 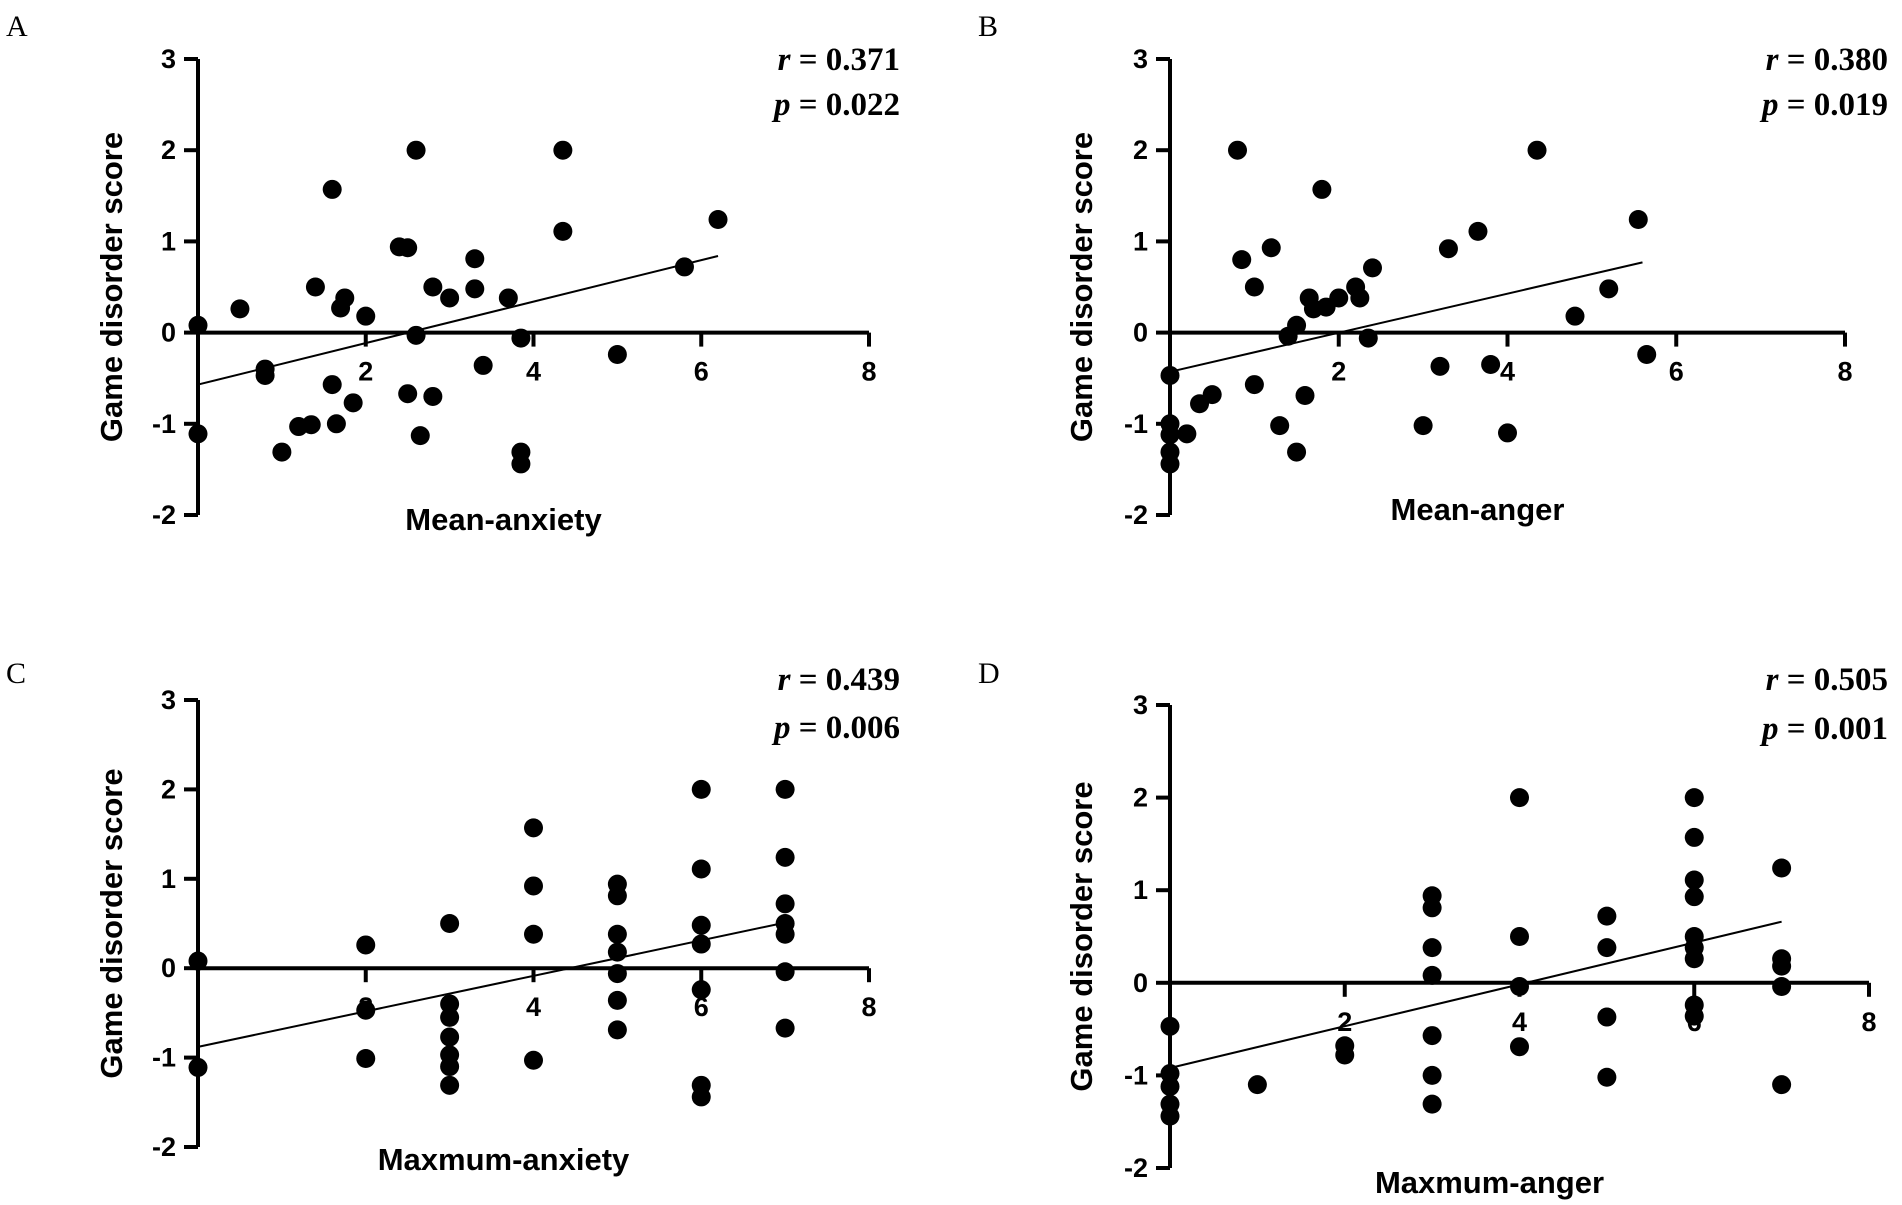 I want to click on y-tick-label: 0, so click(x=1140, y=983).